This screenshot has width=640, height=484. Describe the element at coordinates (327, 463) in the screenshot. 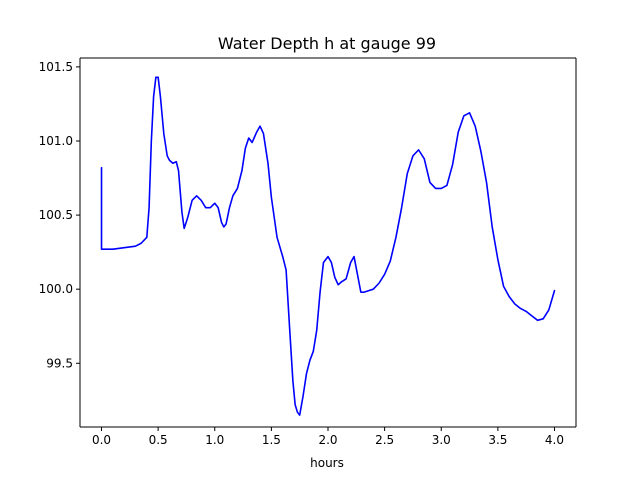

I see `x-axis-label: hours` at that location.